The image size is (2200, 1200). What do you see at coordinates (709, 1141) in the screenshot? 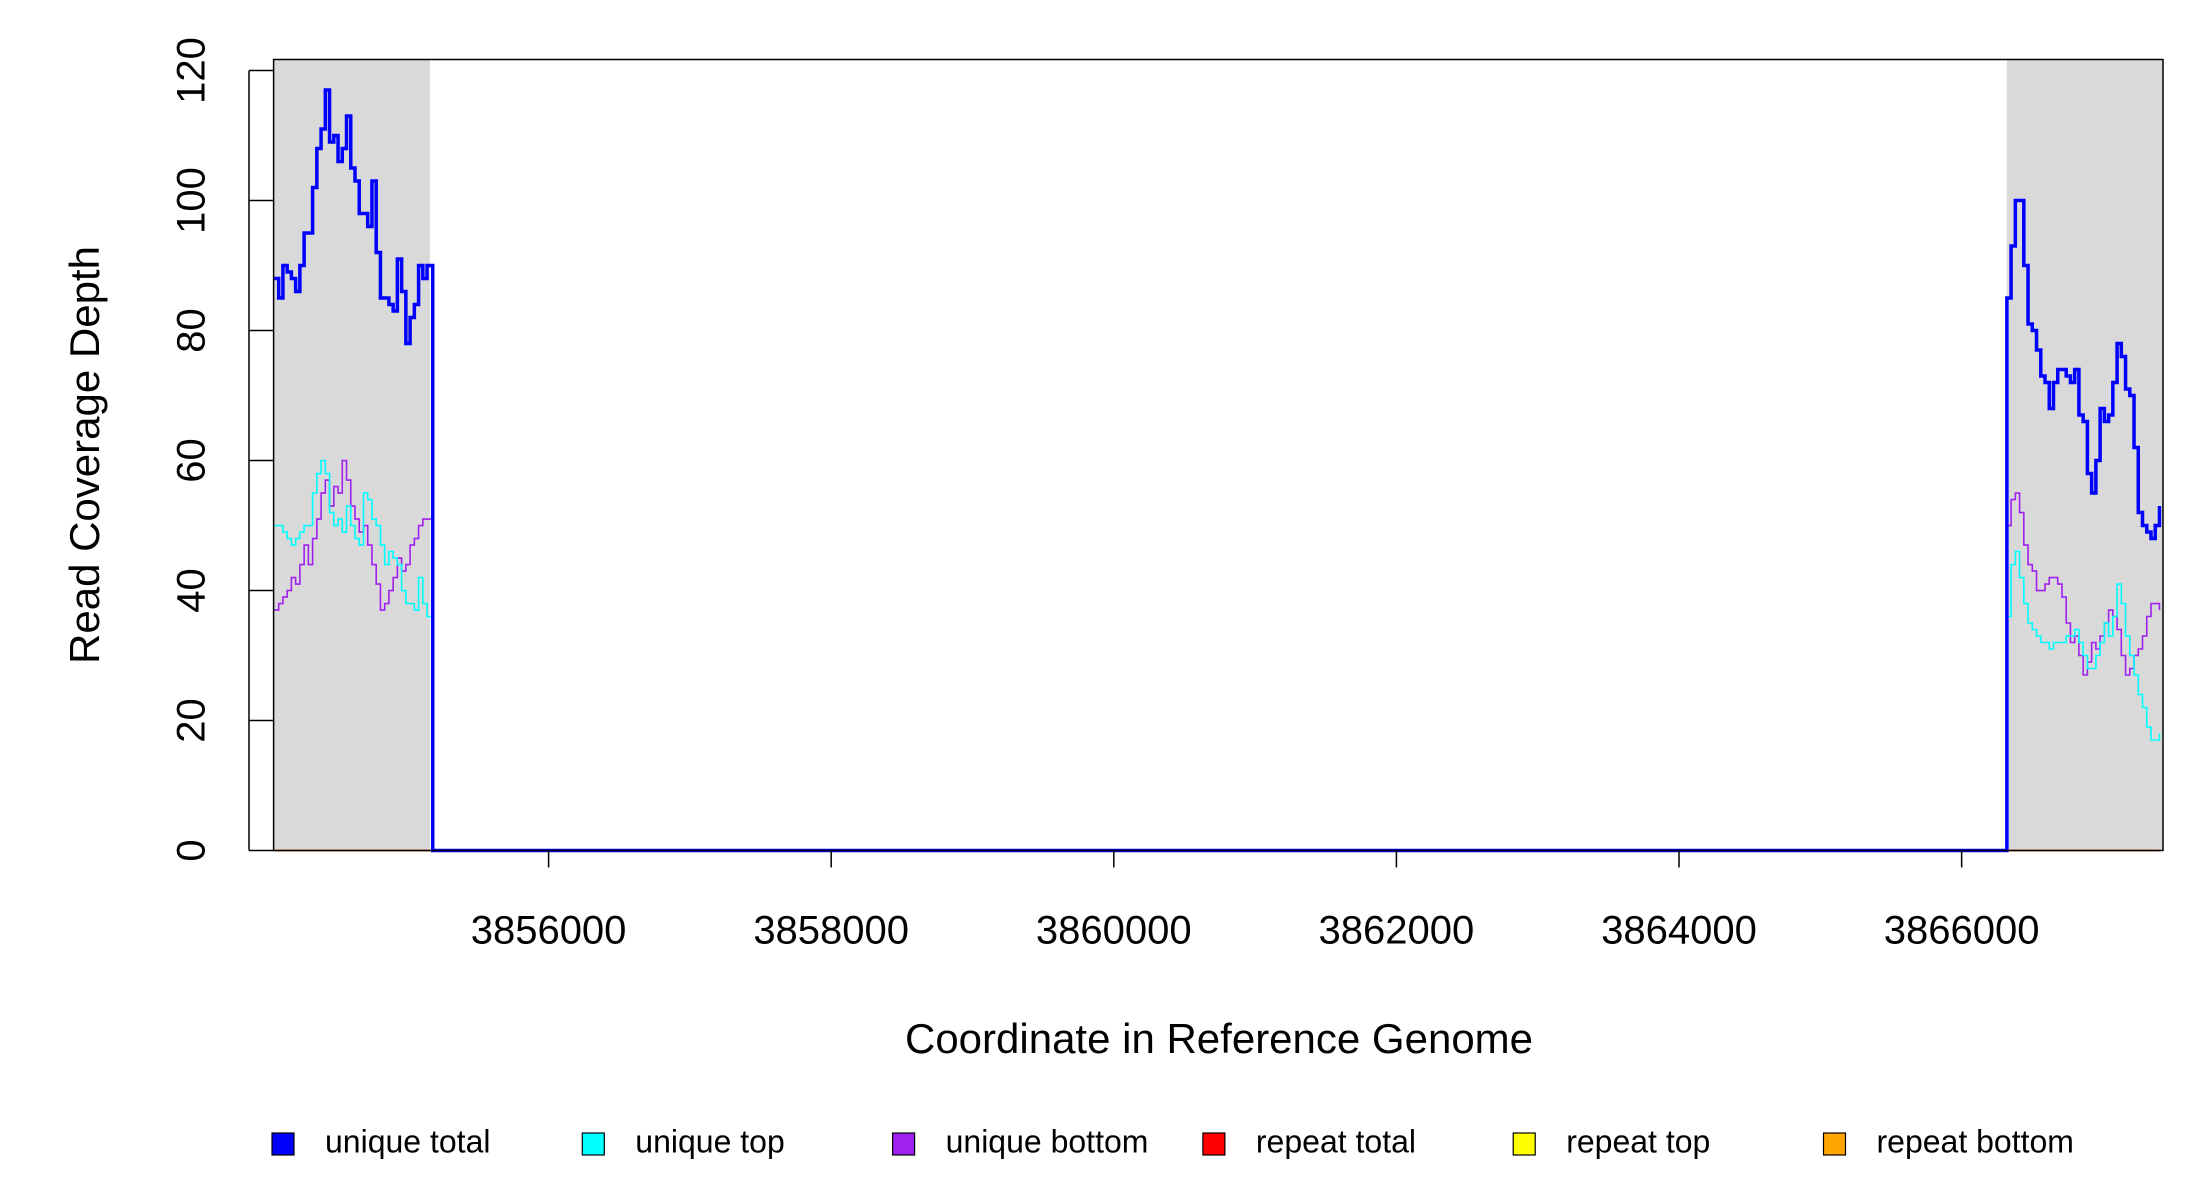
I see `legend-label: unique top` at bounding box center [709, 1141].